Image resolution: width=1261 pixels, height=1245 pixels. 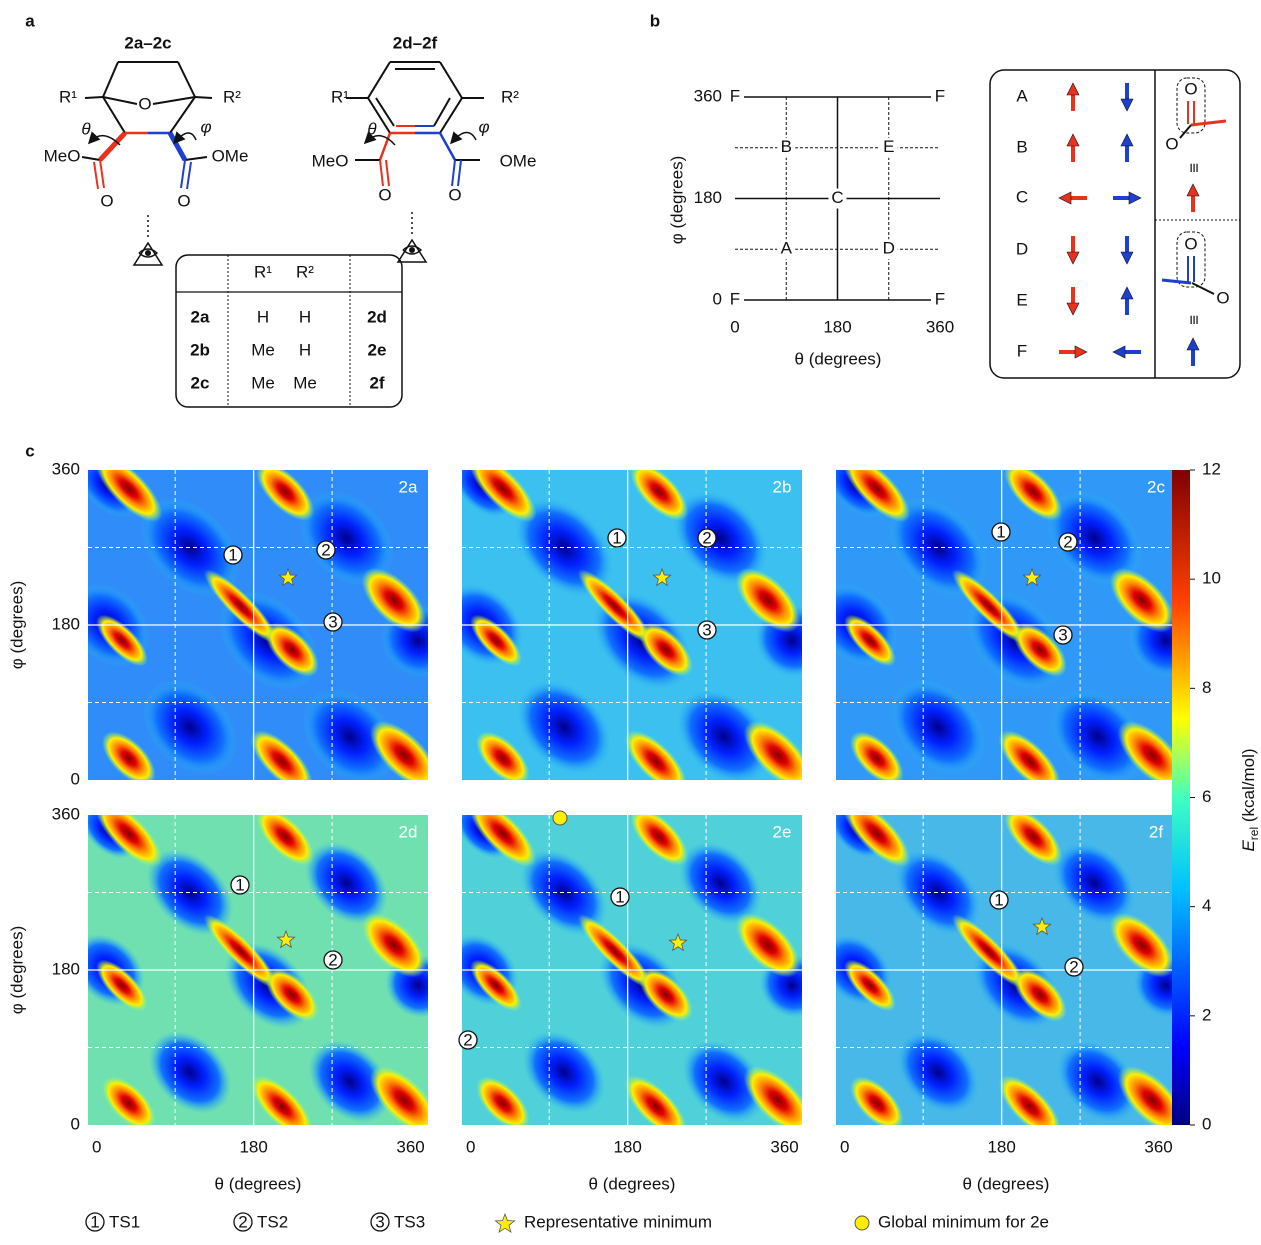 I want to click on table-cell: 2a, so click(x=200, y=316).